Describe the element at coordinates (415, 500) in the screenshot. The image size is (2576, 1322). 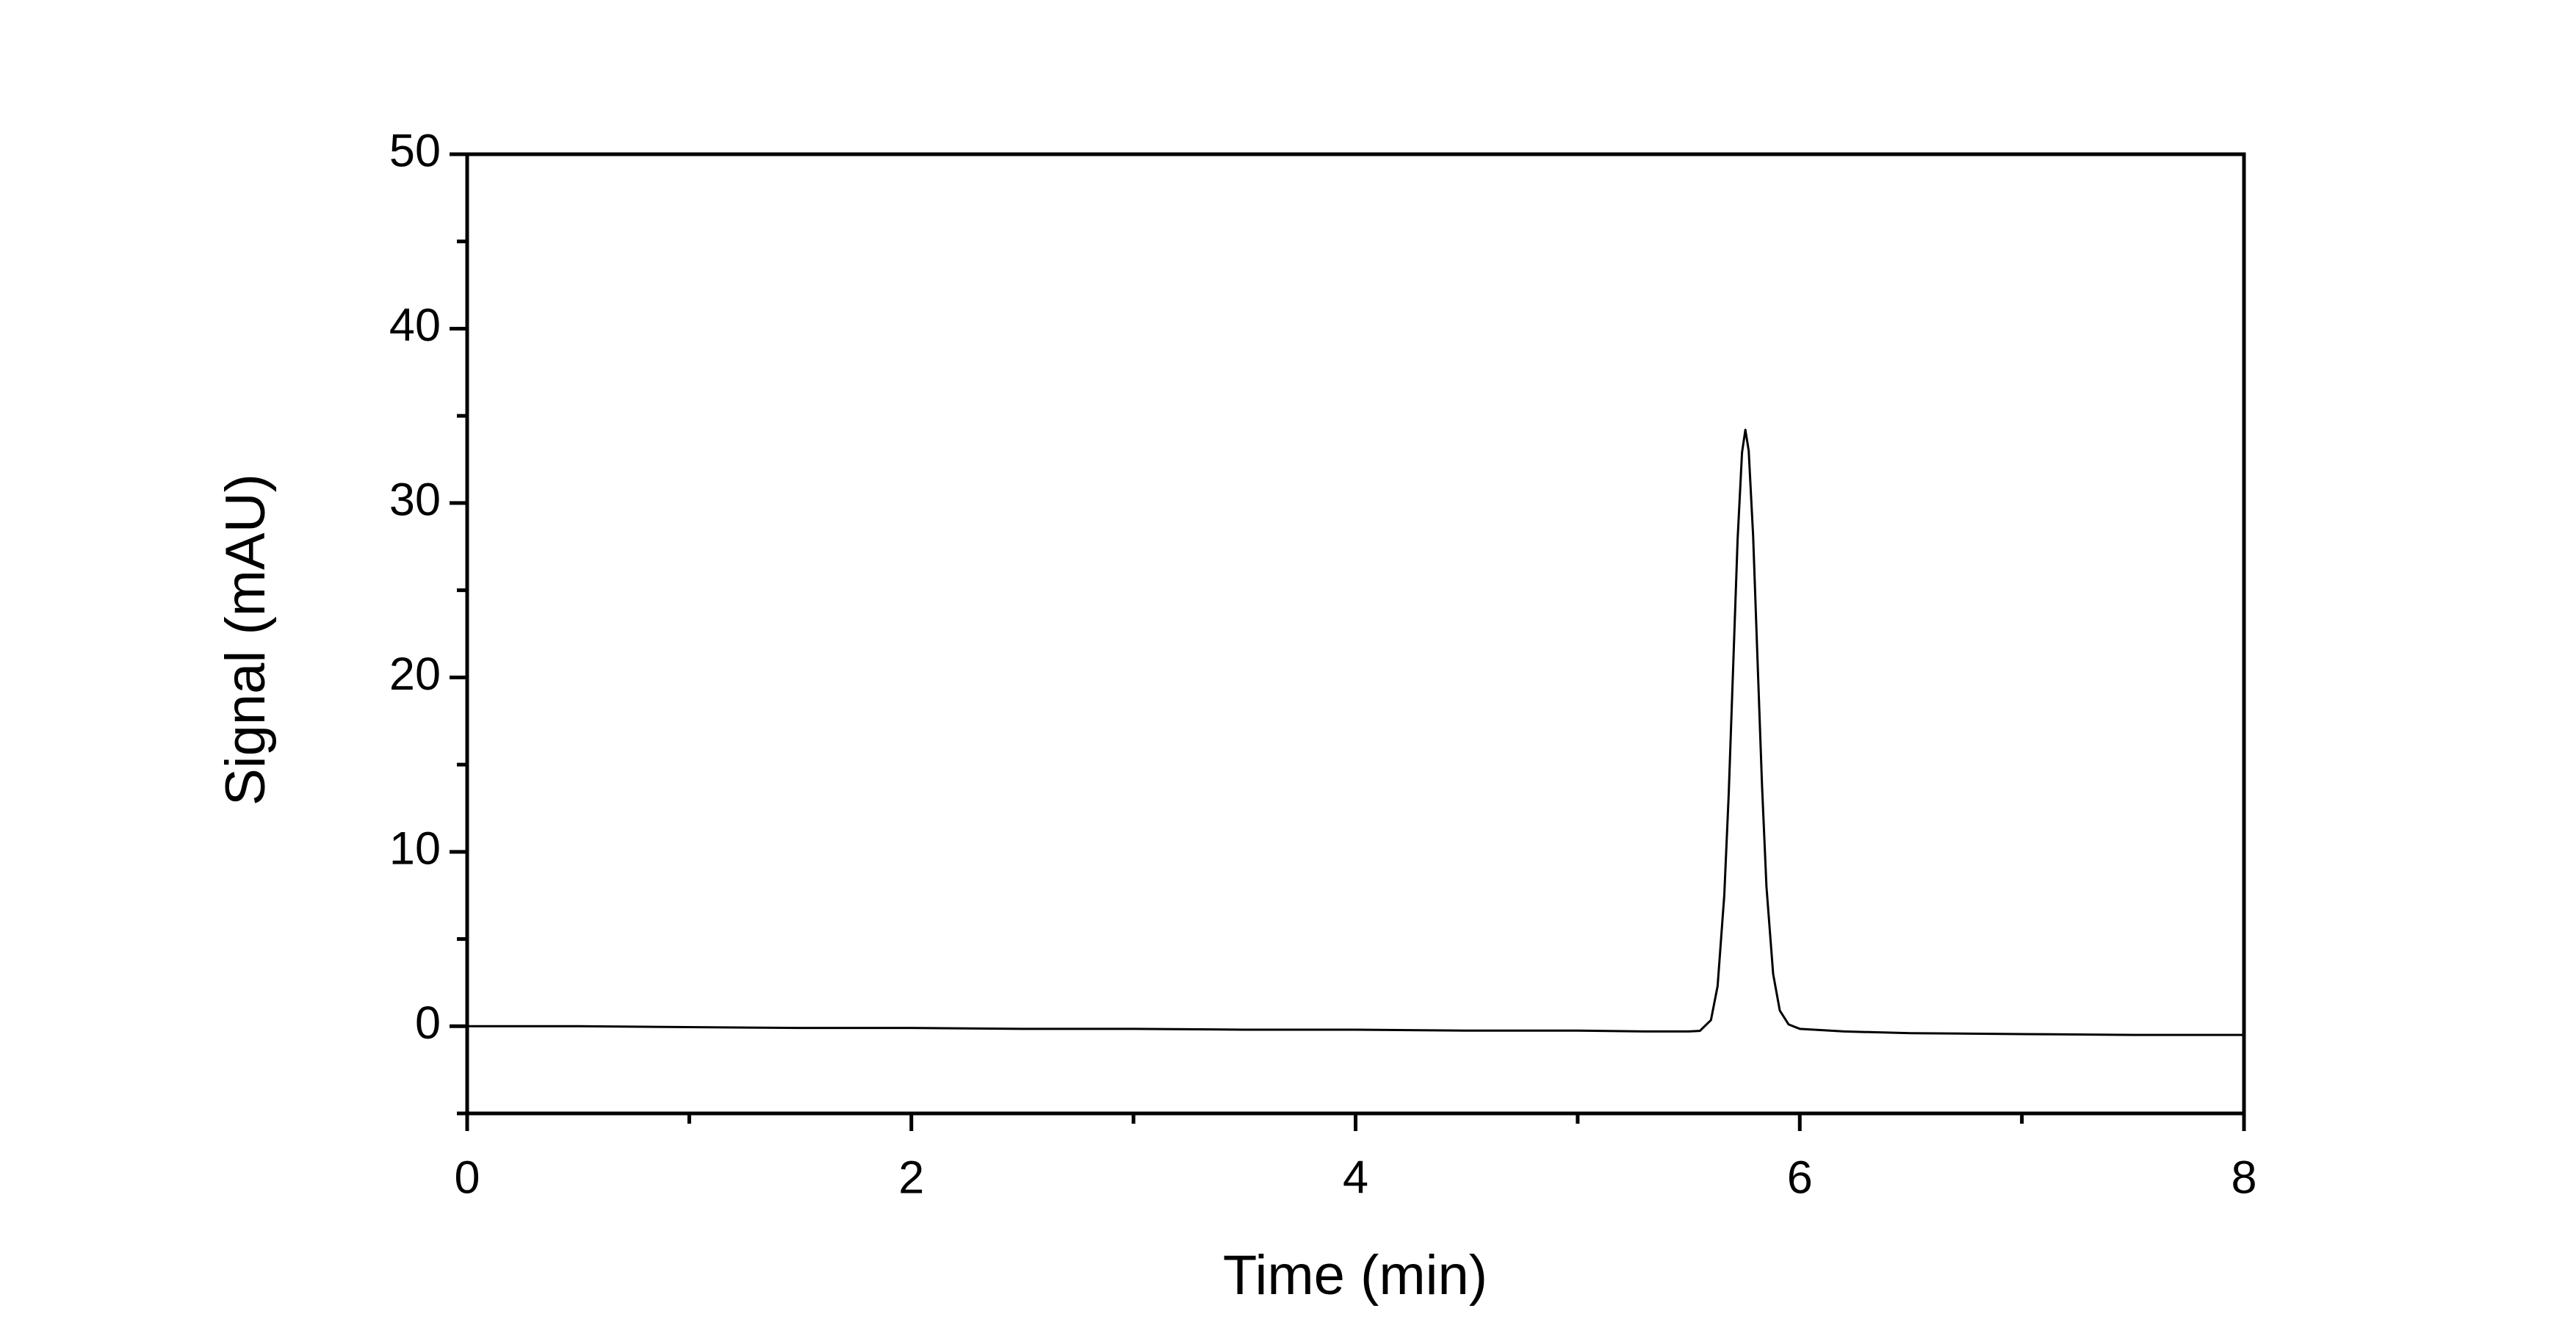
I see `y-tick-label: 30` at that location.